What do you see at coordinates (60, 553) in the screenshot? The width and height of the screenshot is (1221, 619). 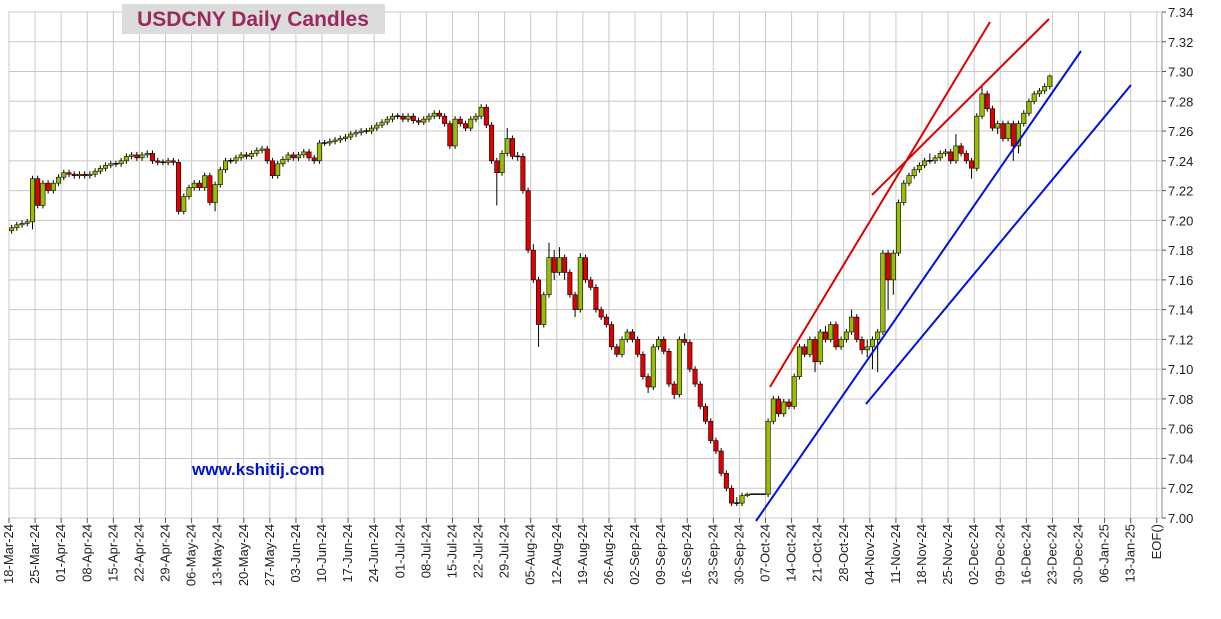 I see `x-tick-label: 01-Apr-24` at bounding box center [60, 553].